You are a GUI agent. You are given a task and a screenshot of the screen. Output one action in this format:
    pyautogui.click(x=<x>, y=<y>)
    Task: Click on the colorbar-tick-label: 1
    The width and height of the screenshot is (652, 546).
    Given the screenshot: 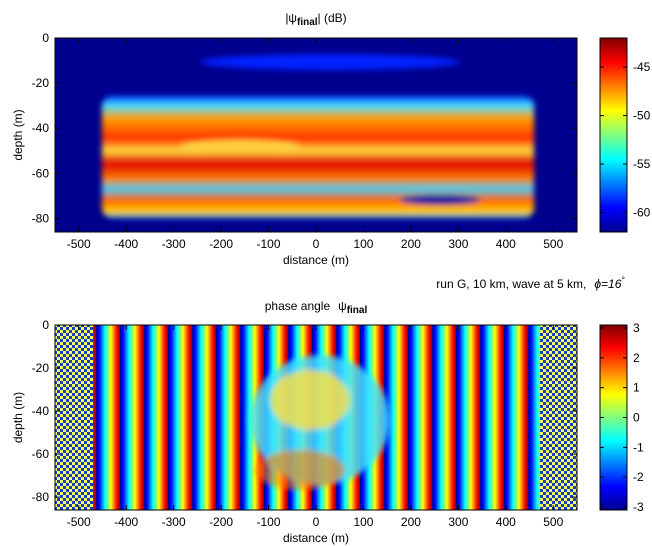 What is the action you would take?
    pyautogui.click(x=636, y=388)
    